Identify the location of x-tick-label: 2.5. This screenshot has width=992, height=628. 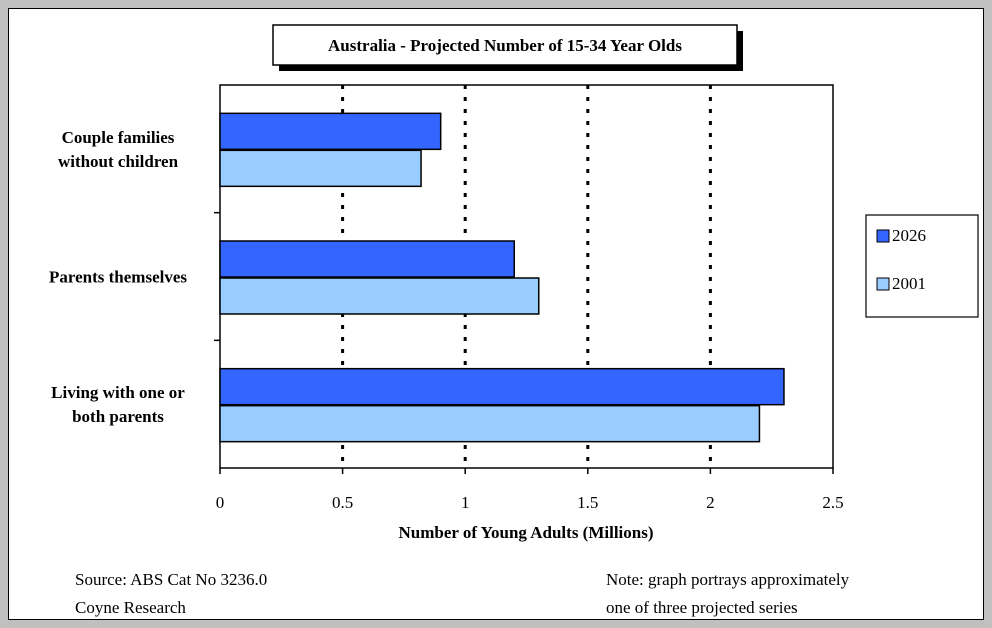
(832, 502).